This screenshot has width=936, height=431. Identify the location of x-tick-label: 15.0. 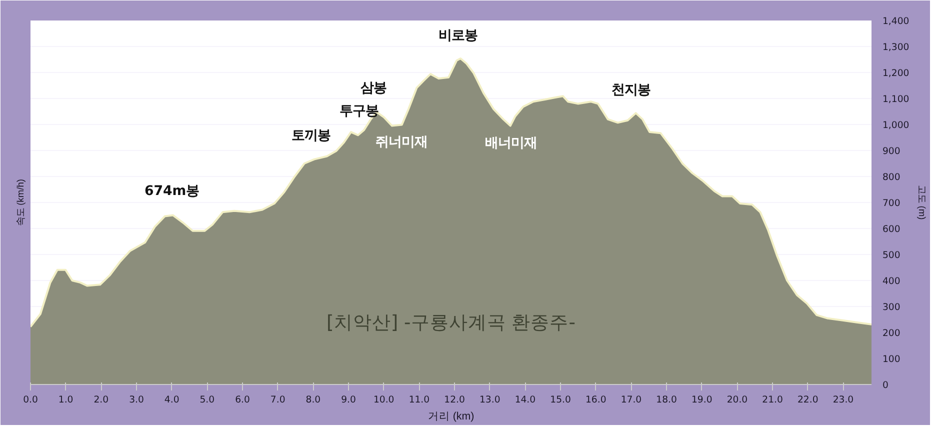
(560, 400).